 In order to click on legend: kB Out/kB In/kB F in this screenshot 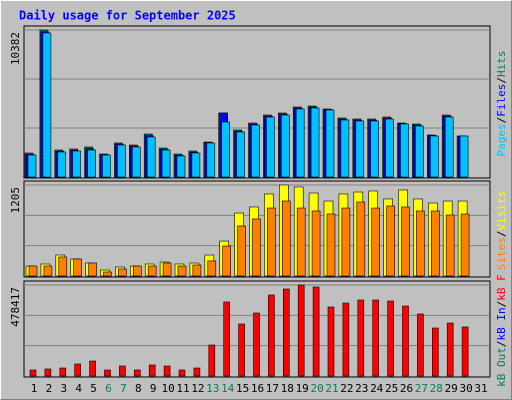, I will do `click(501, 330)`.